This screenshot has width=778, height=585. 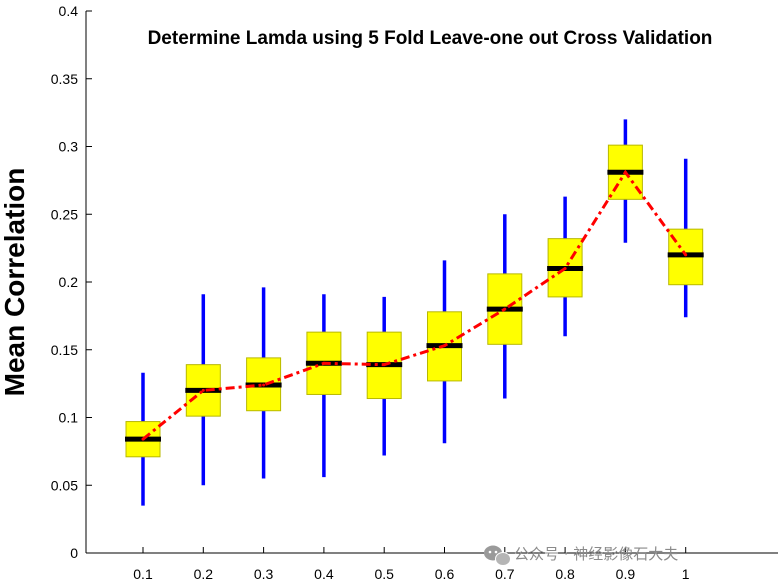 What do you see at coordinates (625, 181) in the screenshot?
I see `box-0.9` at bounding box center [625, 181].